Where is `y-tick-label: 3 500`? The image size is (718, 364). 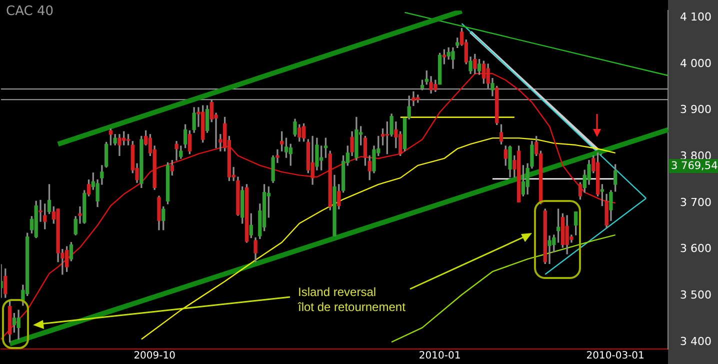
y-tick-label: 3 500 is located at coordinates (696, 295).